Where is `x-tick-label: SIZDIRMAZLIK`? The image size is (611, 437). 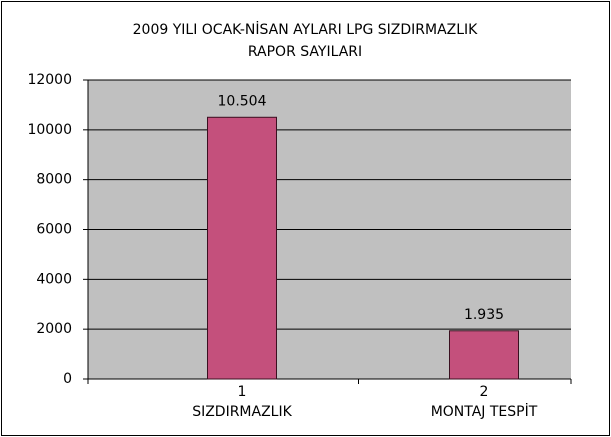 x-tick-label: SIZDIRMAZLIK is located at coordinates (242, 412).